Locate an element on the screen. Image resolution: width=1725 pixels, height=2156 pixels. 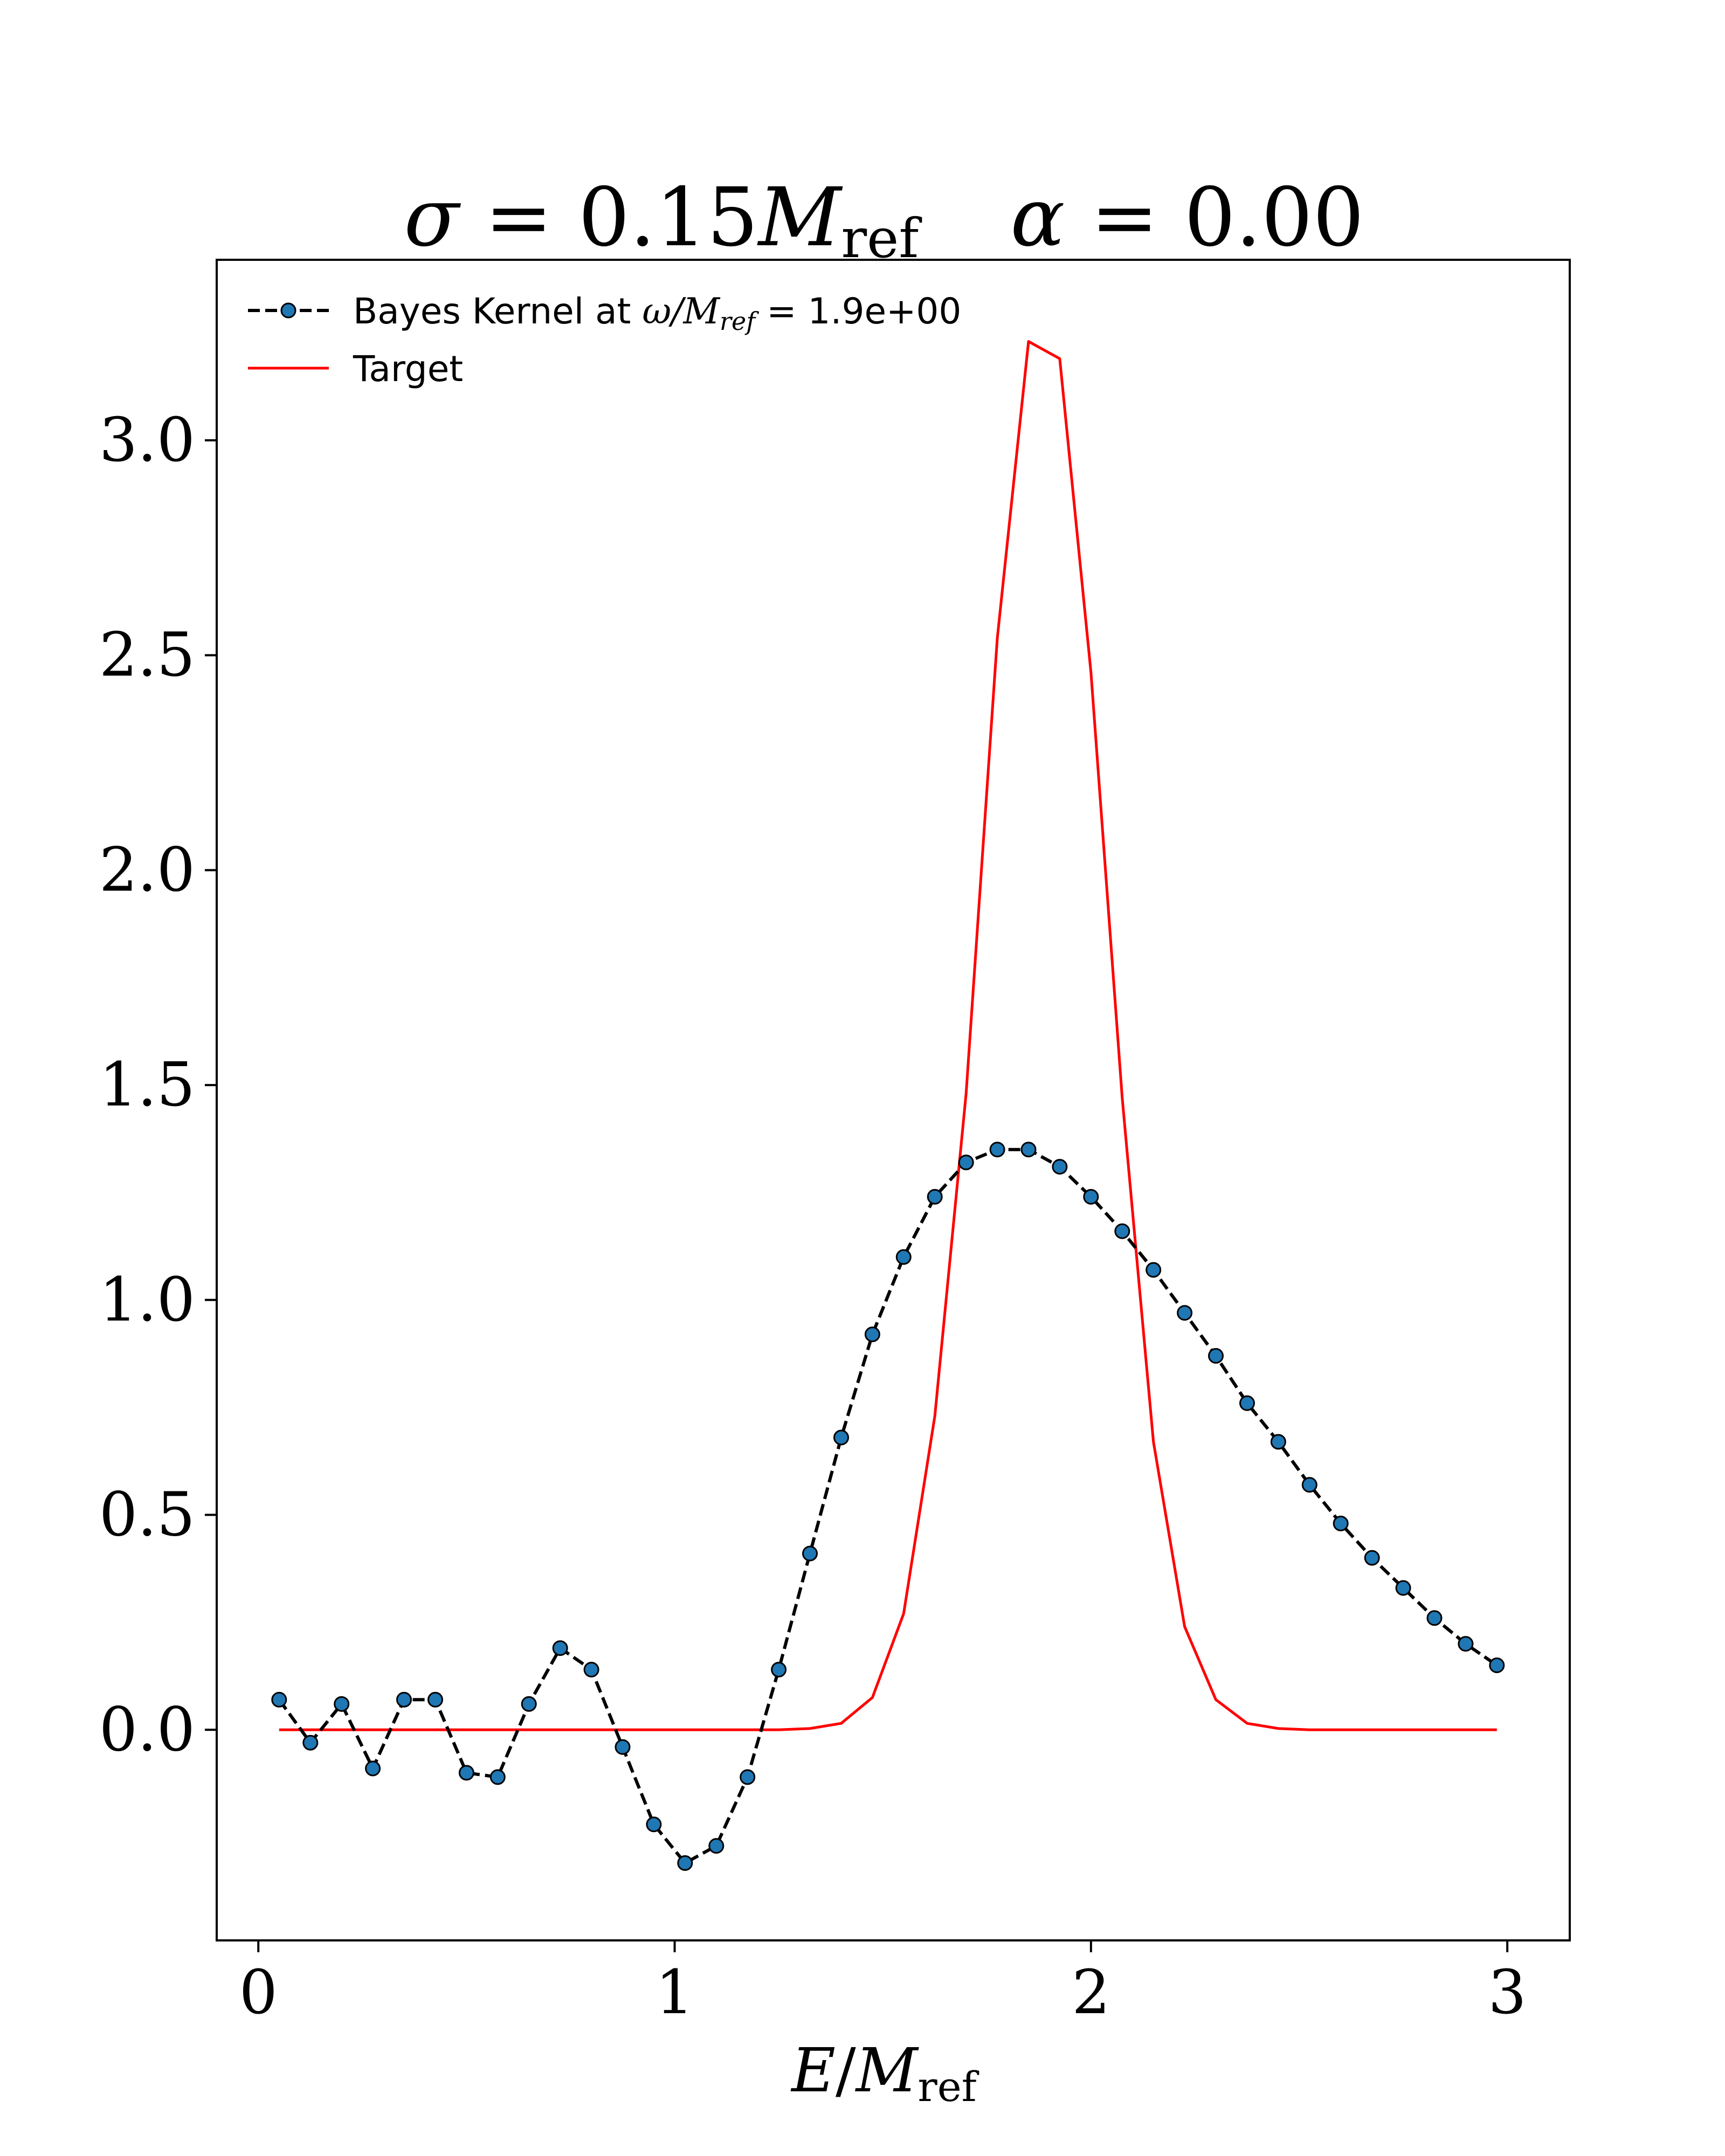
title-sigma: σ is located at coordinates (432, 218).